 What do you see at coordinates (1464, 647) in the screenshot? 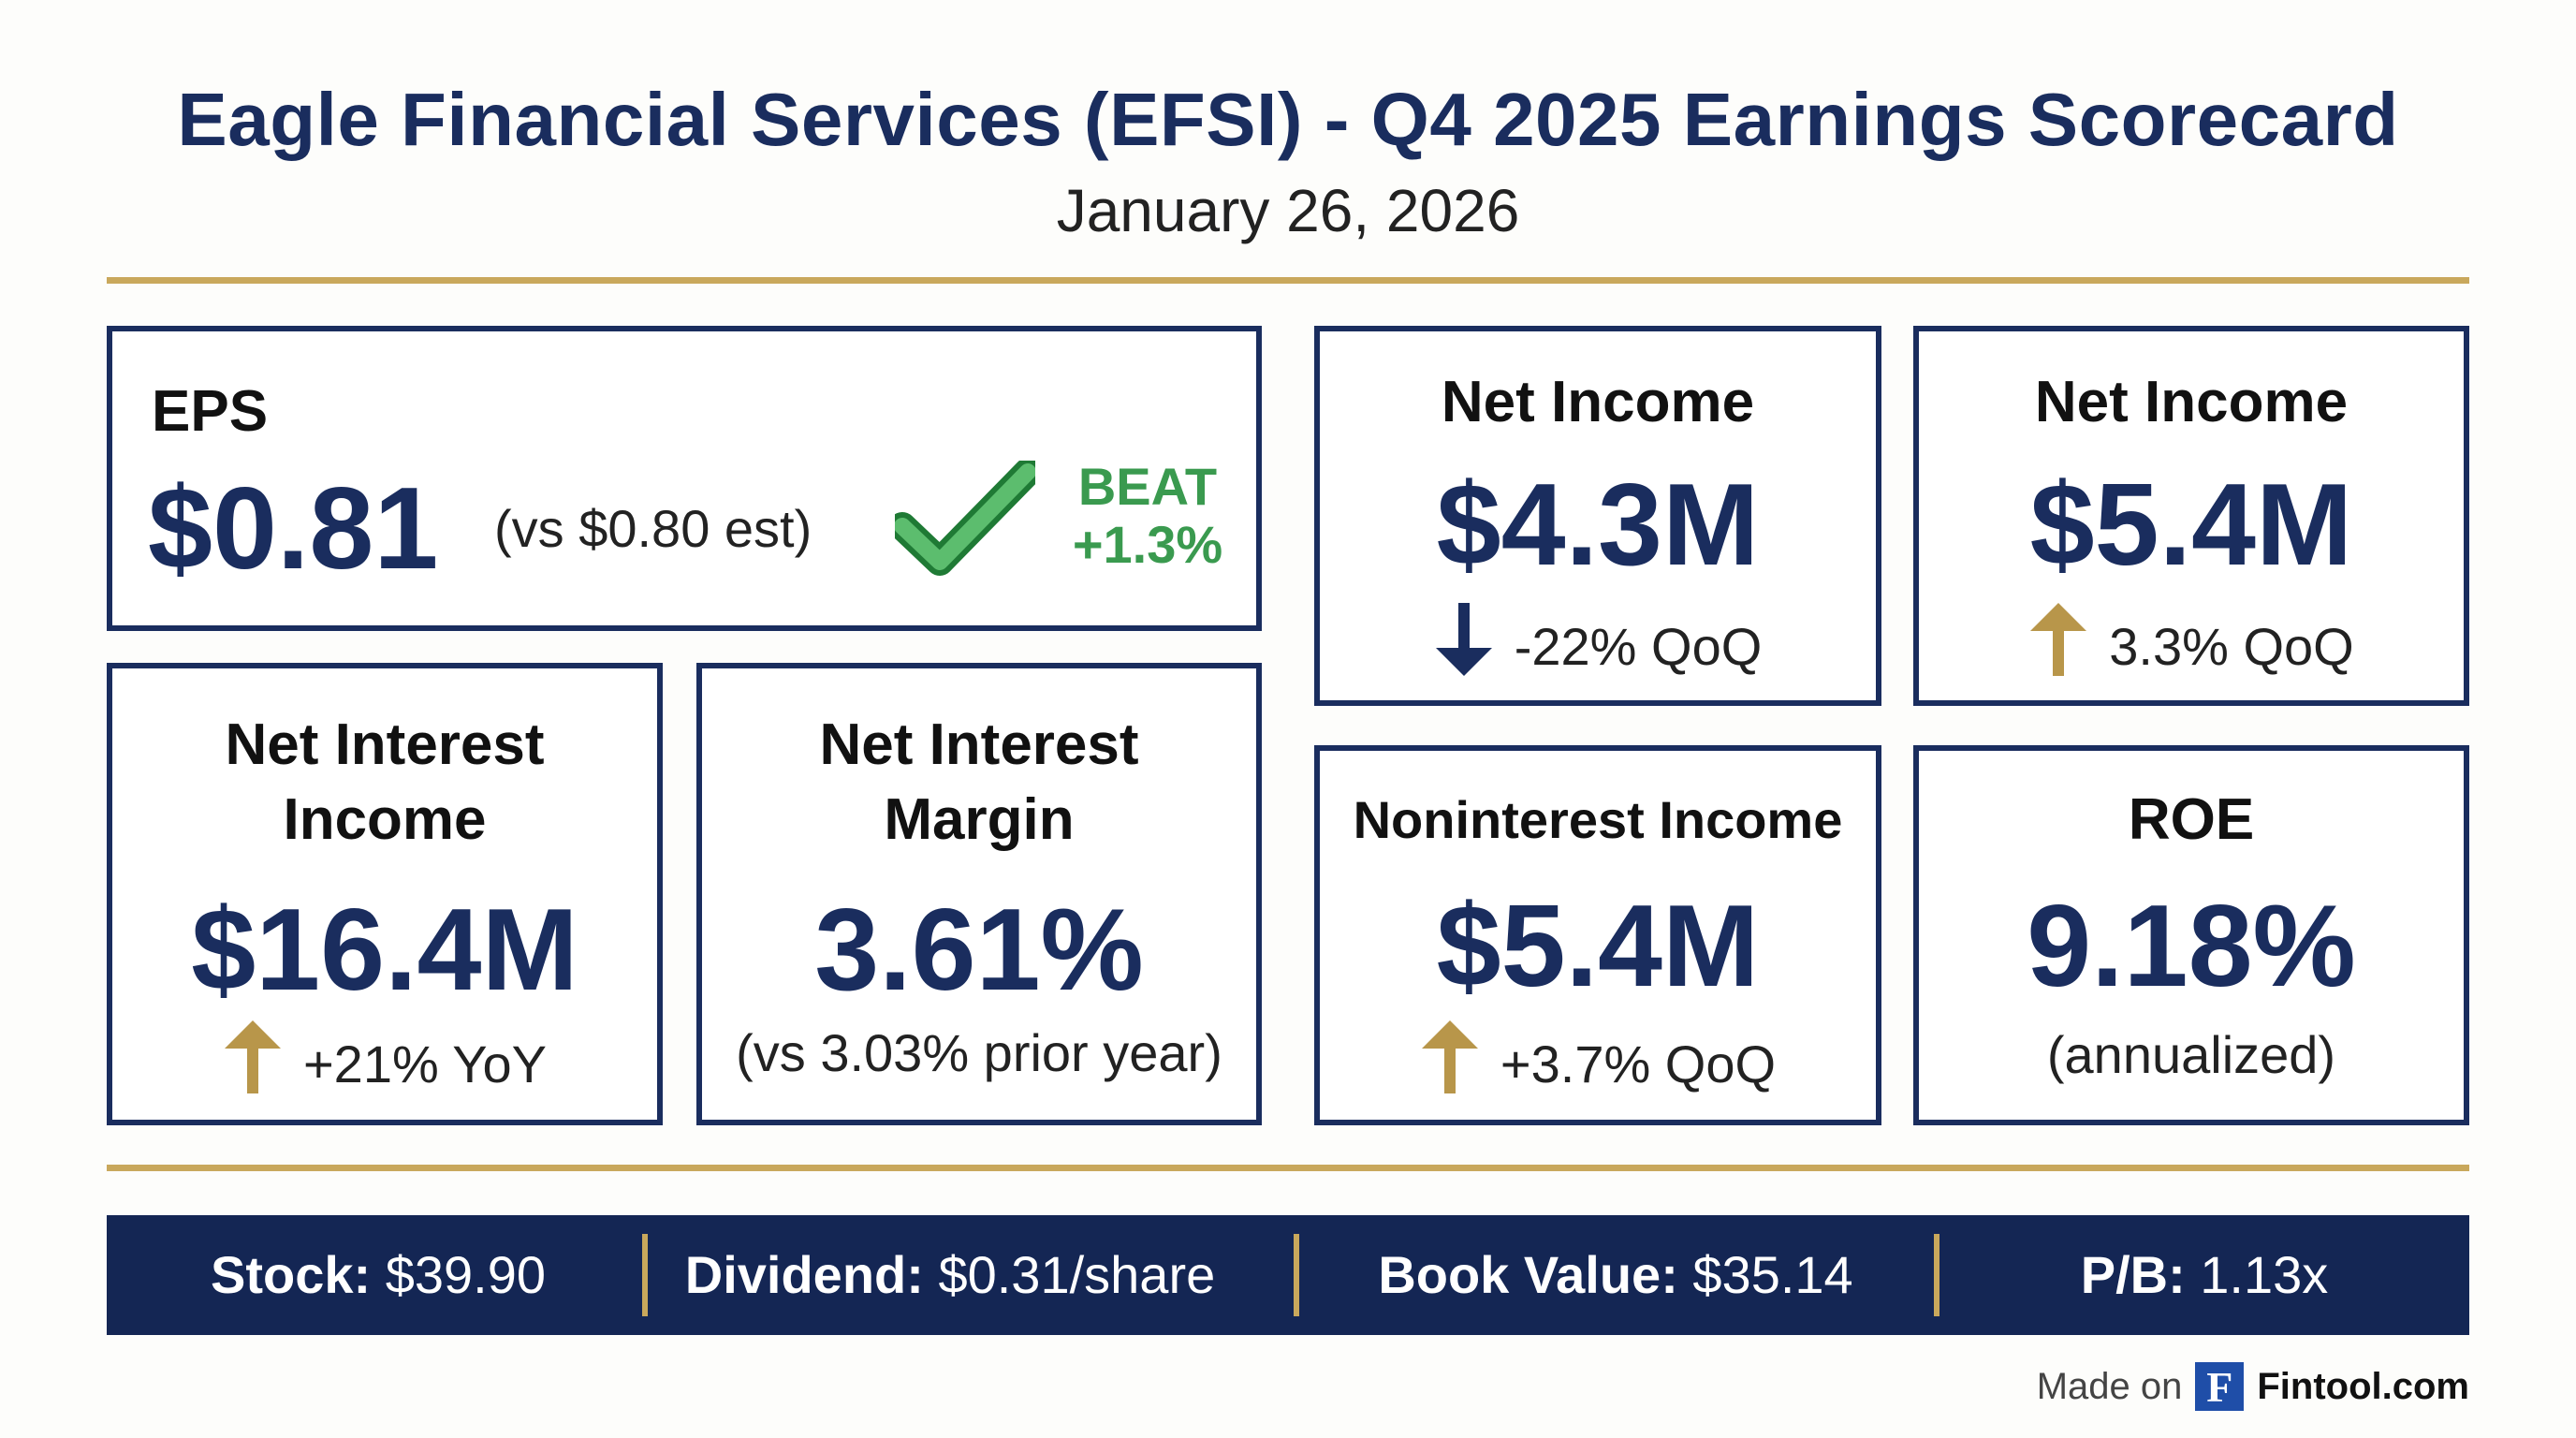
I see `arrow-down-icon` at bounding box center [1464, 647].